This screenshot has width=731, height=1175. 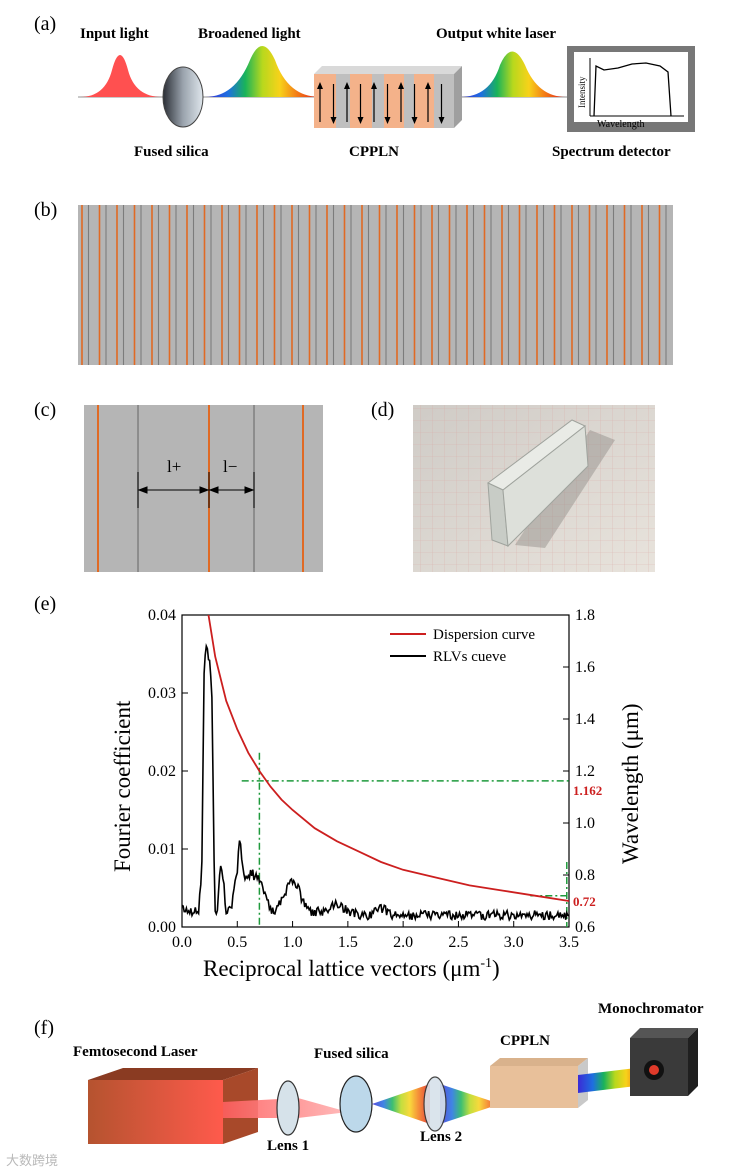 What do you see at coordinates (585, 615) in the screenshot?
I see `y2-tick-label: 1.8` at bounding box center [585, 615].